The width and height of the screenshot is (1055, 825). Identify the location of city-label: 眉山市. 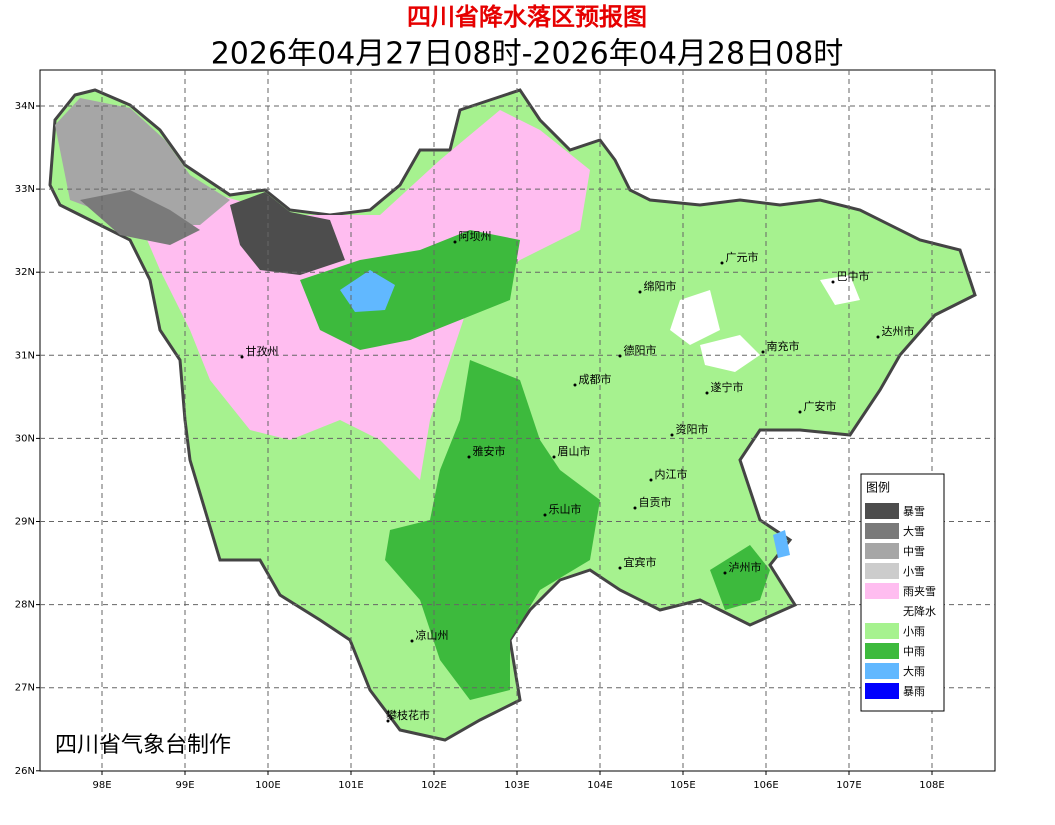
(574, 451).